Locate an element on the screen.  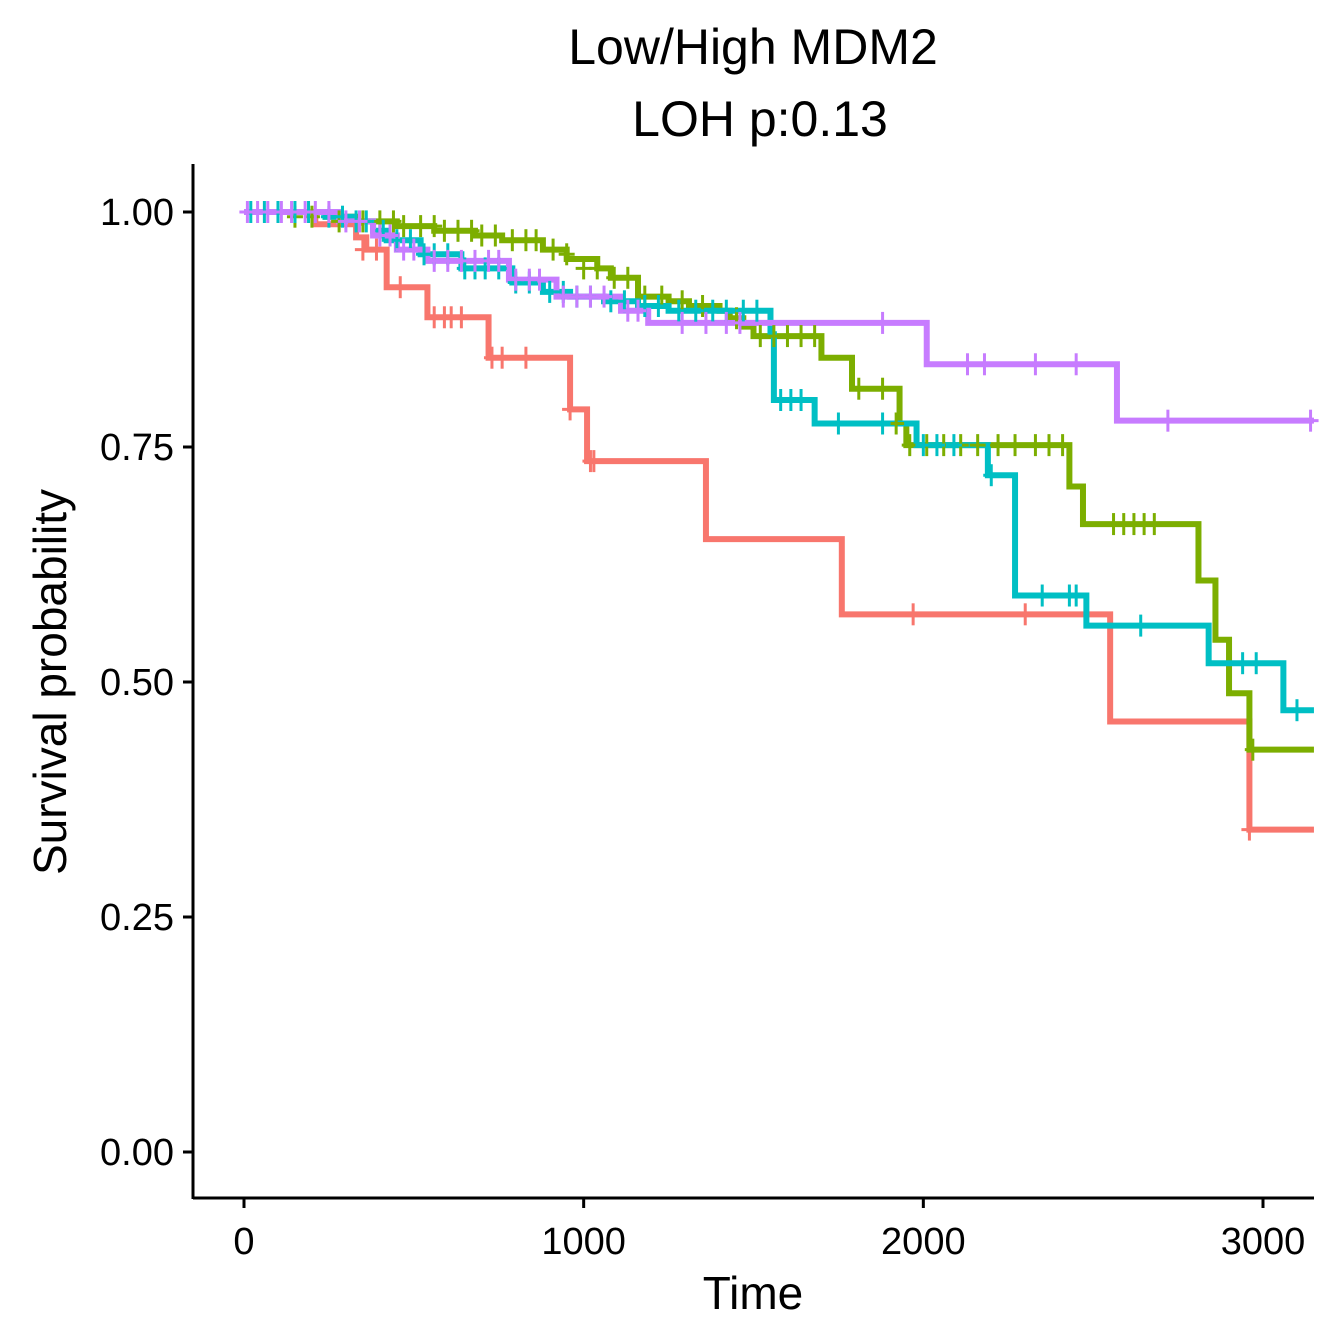
y-axis-label: Survival probability is located at coordinates (50, 682).